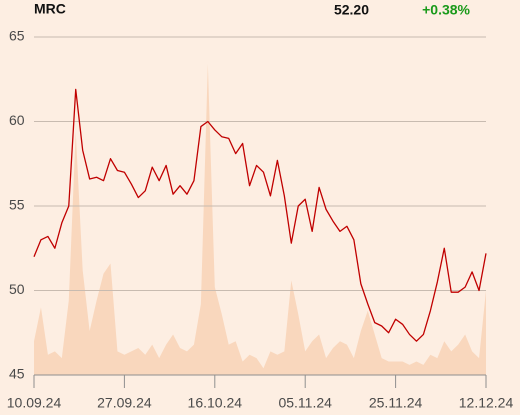 The width and height of the screenshot is (520, 415). What do you see at coordinates (17, 120) in the screenshot?
I see `y-tick-label: 60` at bounding box center [17, 120].